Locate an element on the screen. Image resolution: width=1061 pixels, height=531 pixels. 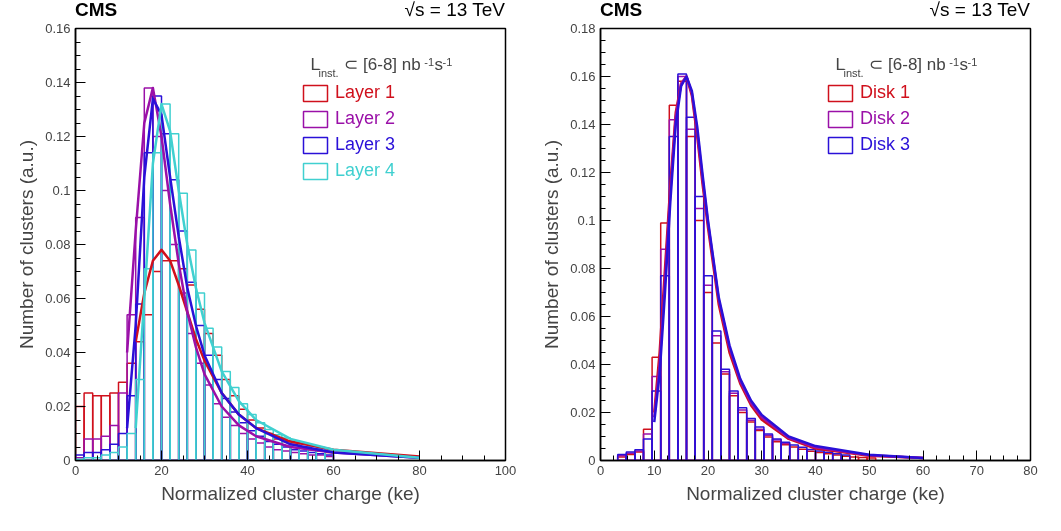
legend-label: Disk 1 is located at coordinates (885, 92).